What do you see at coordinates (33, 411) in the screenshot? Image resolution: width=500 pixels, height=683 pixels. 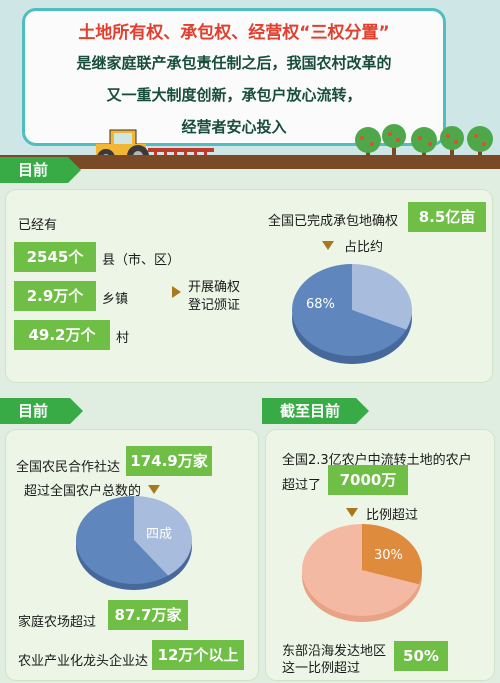 I see `section2-tab-label: 目前` at bounding box center [33, 411].